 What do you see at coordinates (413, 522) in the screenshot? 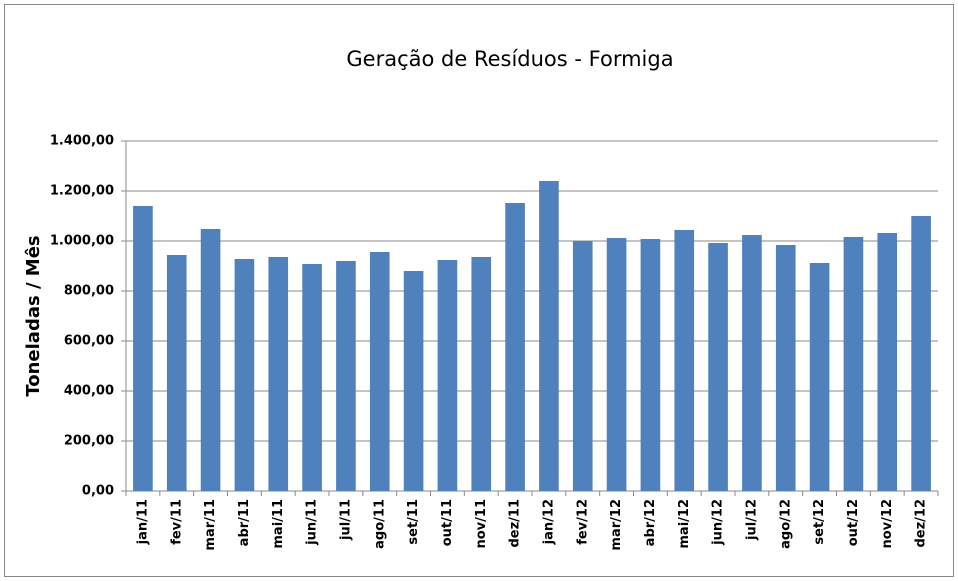
I see `x-tick-label: set/11` at bounding box center [413, 522].